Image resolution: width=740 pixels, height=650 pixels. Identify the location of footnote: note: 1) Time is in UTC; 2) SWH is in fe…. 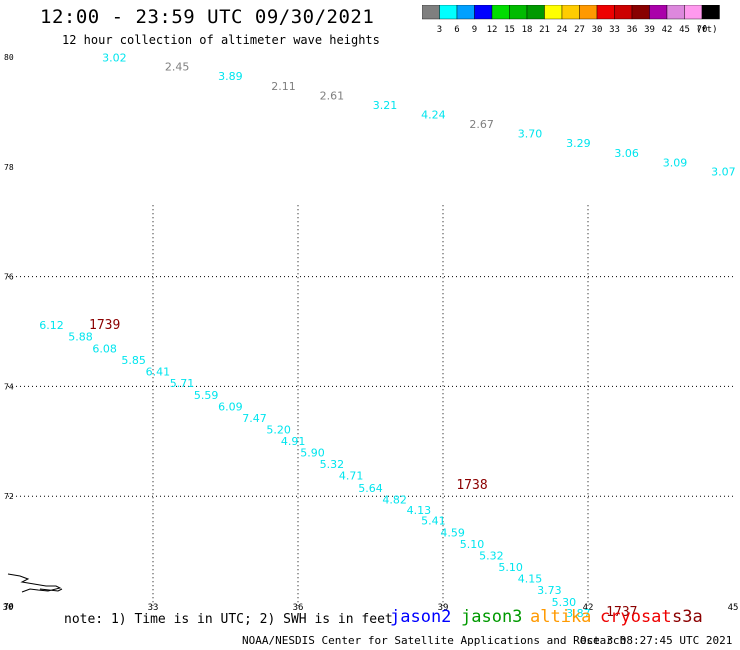
(228, 619).